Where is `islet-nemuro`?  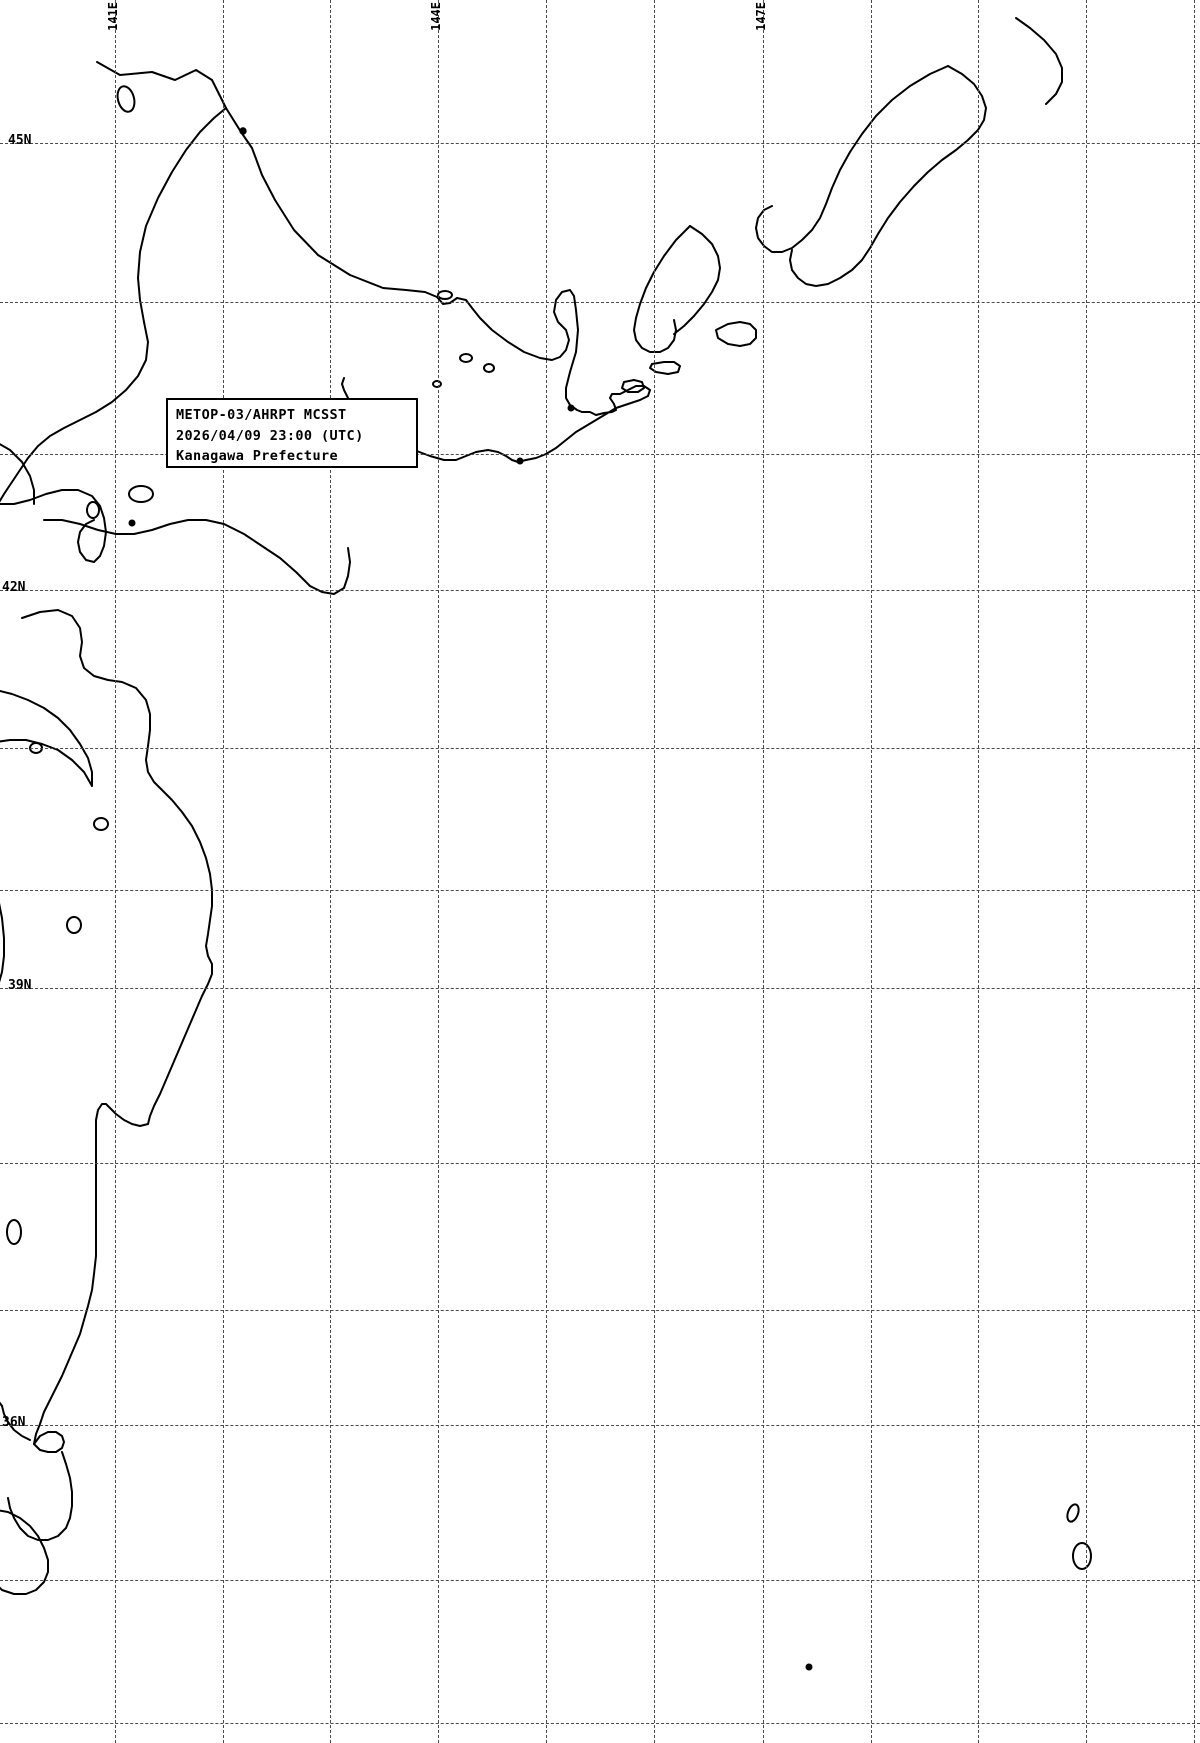 islet-nemuro is located at coordinates (571, 408).